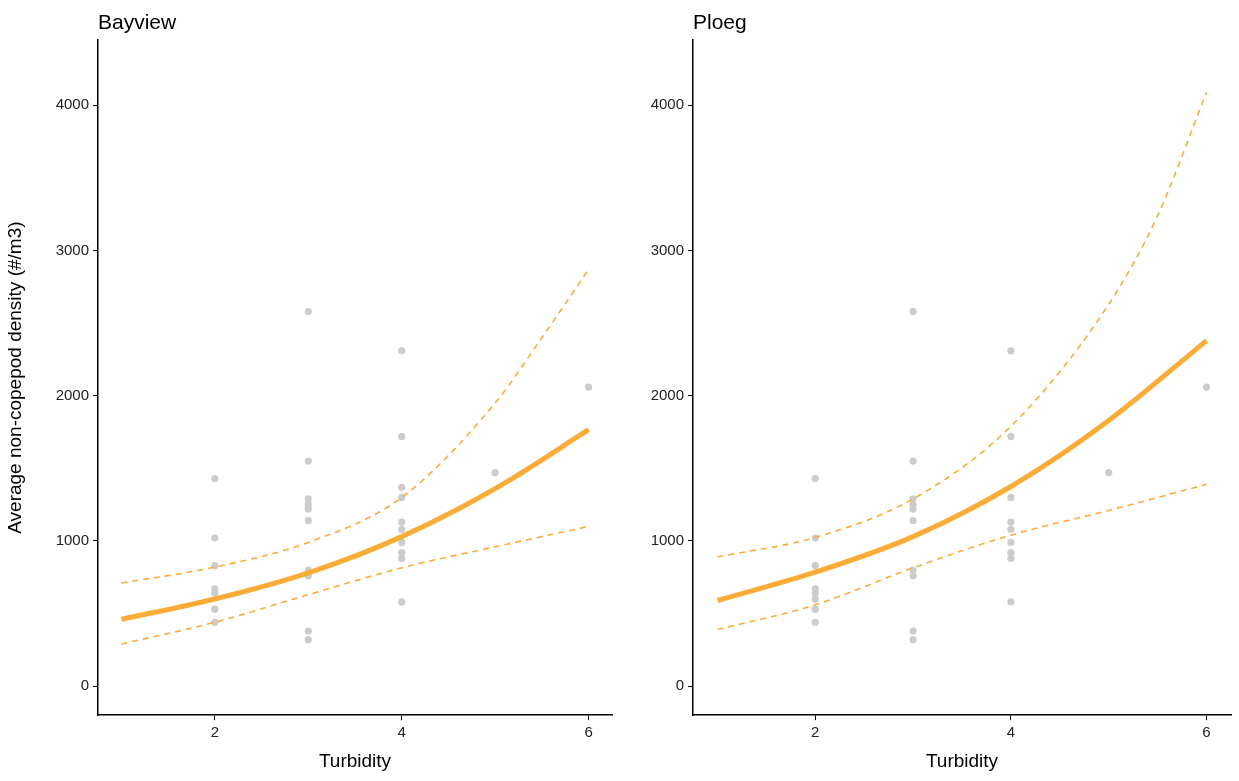 The image size is (1239, 781). What do you see at coordinates (720, 21) in the screenshot?
I see `chart-title: Ploeg` at bounding box center [720, 21].